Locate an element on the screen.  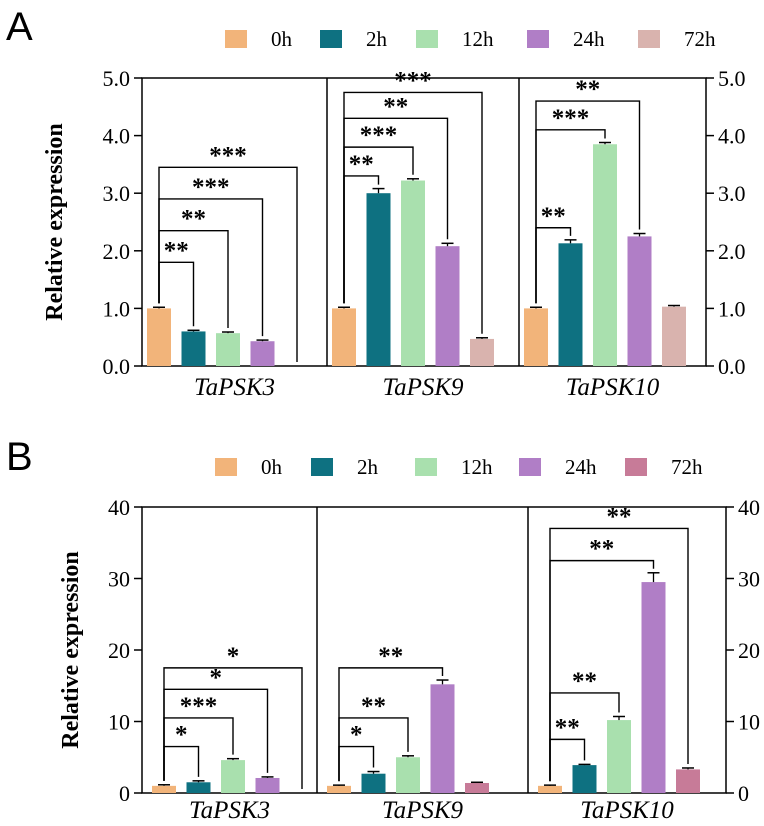
y-tick-label-left-3: 30 is located at coordinates (119, 579).